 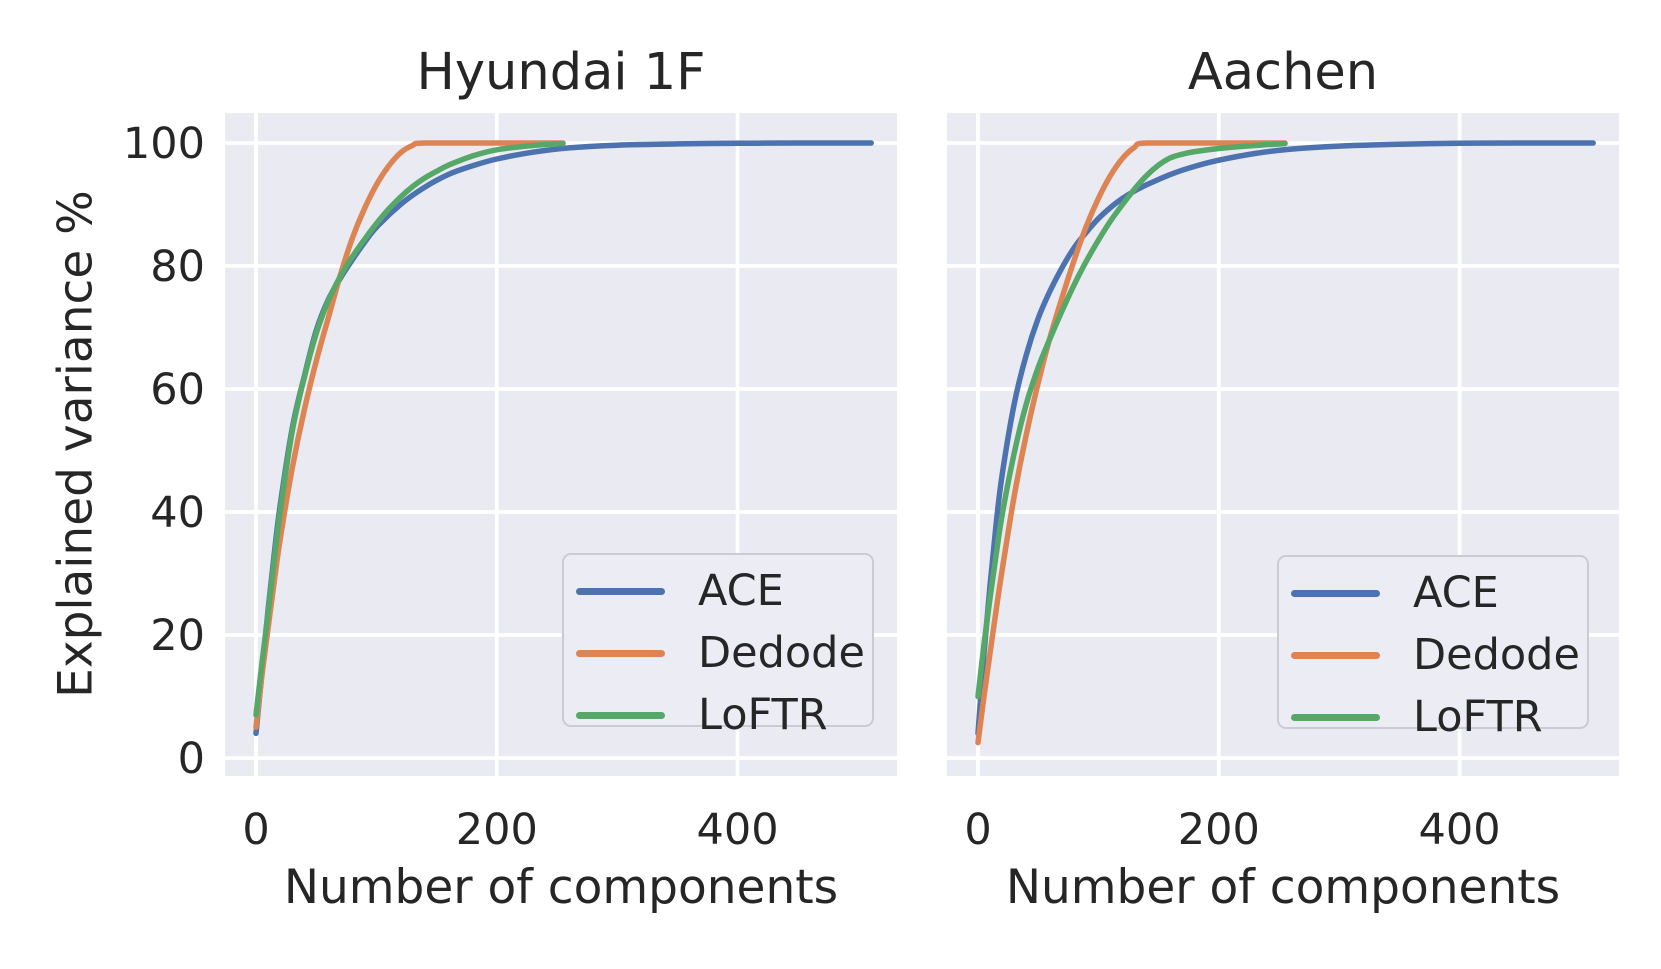 What do you see at coordinates (177, 513) in the screenshot?
I see `y-tick-label: 40` at bounding box center [177, 513].